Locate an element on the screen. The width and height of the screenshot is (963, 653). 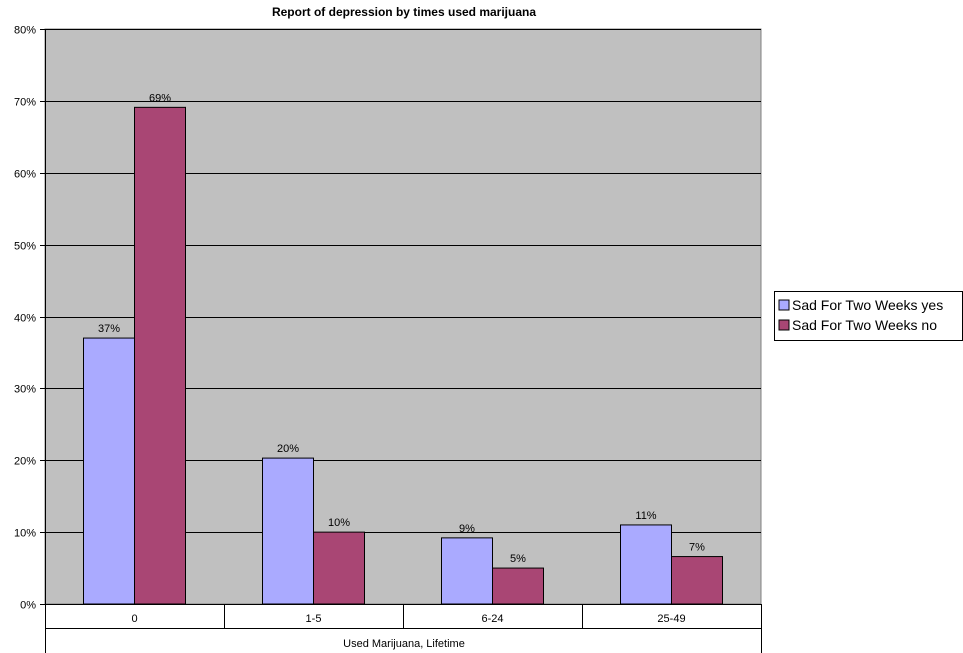
x-tick-label: 1-5 is located at coordinates (314, 619).